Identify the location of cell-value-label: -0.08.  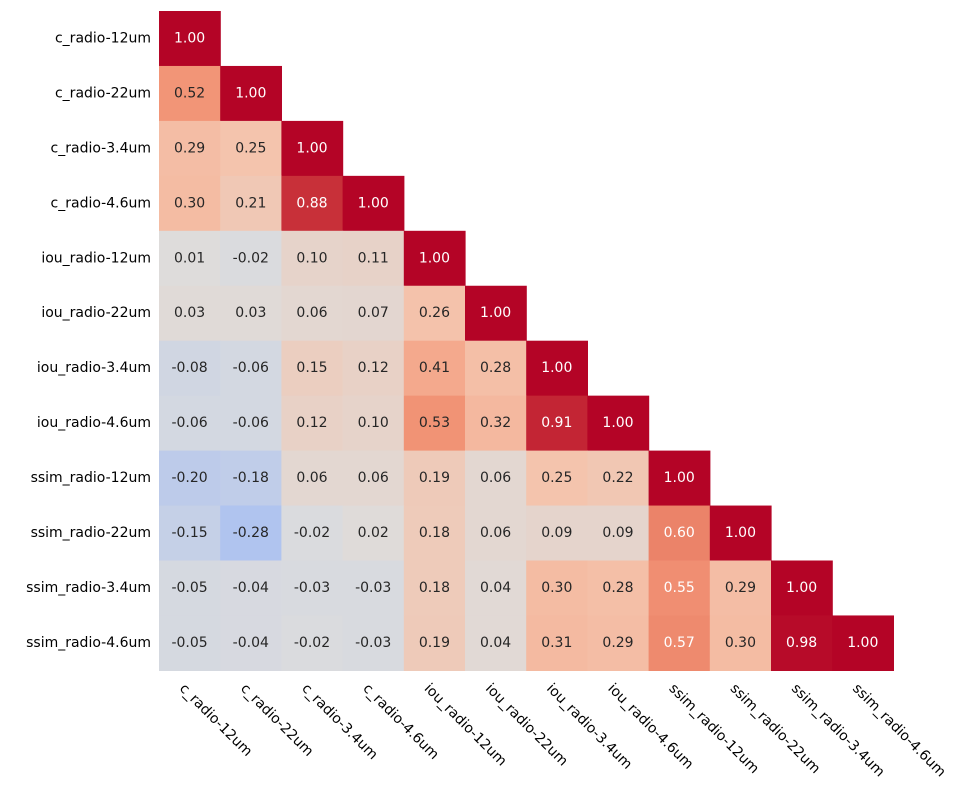
(189, 368).